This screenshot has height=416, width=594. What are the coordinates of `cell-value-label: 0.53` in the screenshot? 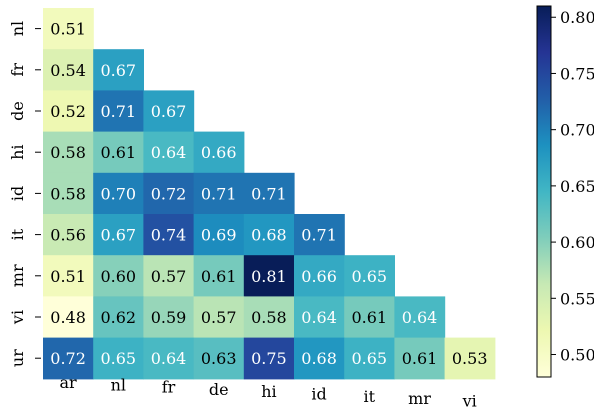 It's located at (470, 358).